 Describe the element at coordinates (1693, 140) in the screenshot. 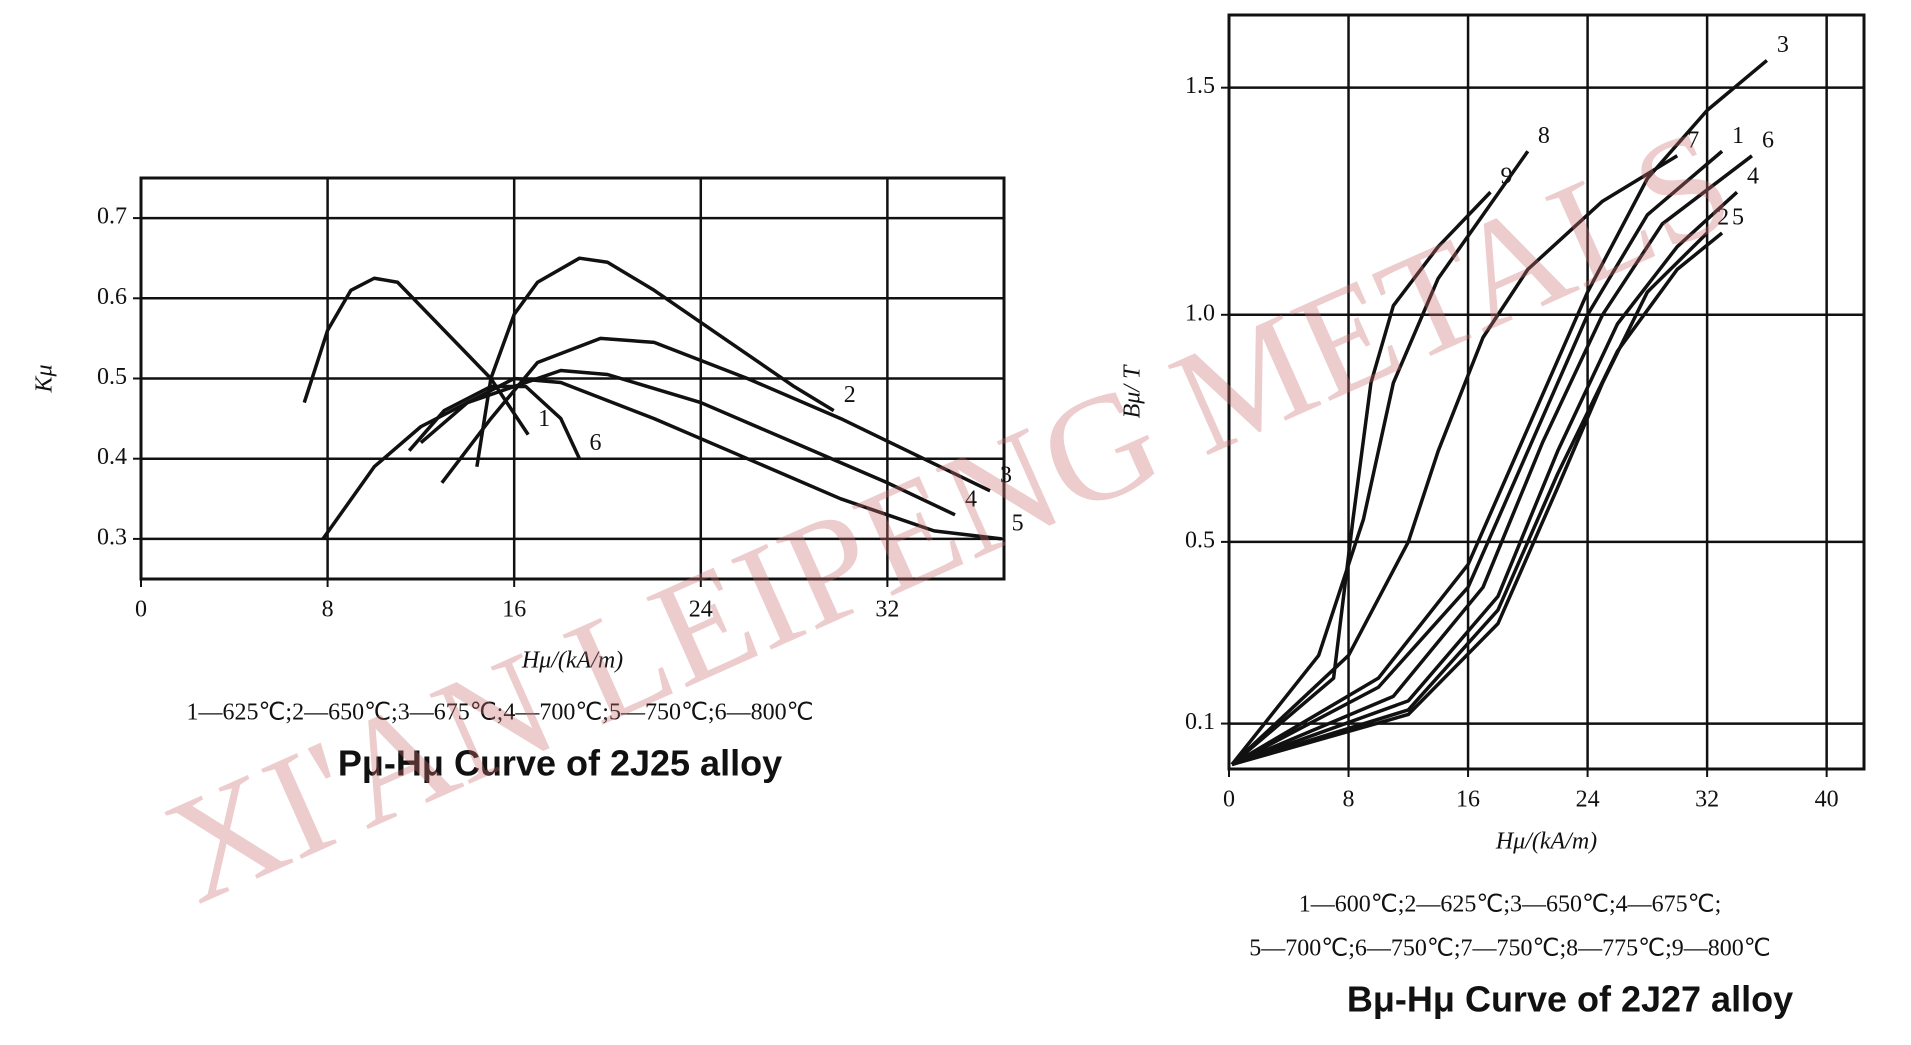

I see `series-label: 7` at that location.